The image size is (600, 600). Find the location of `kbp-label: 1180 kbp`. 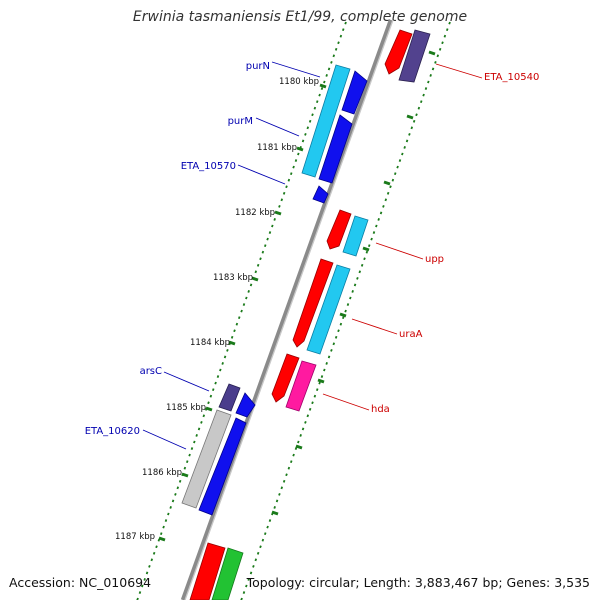

kbp-label: 1180 kbp is located at coordinates (299, 82).